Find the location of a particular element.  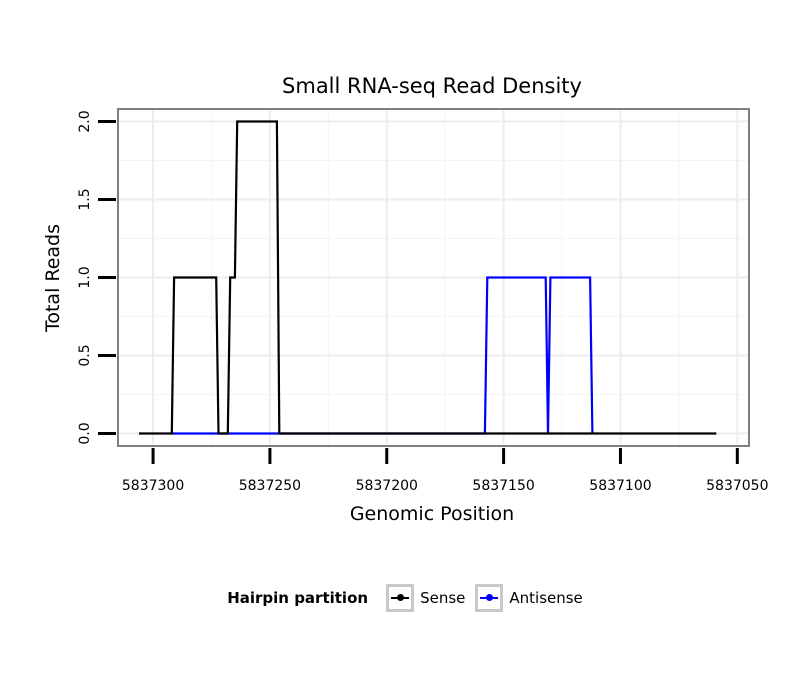

x-tick-label: 5837150 is located at coordinates (503, 486).